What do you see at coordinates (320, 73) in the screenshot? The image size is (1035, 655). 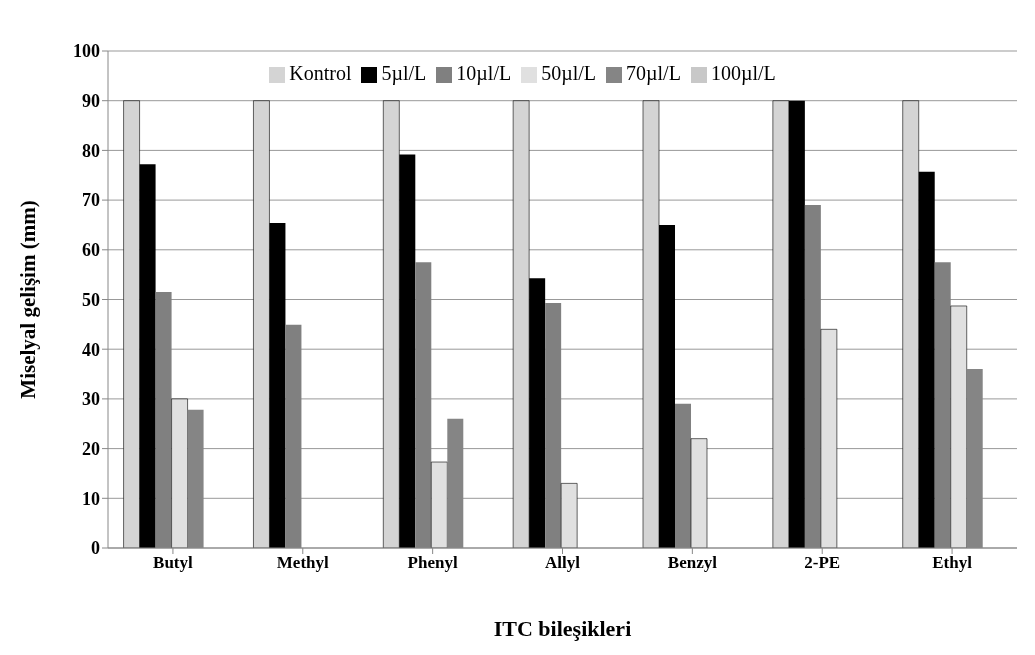 I see `legend-label: Kontrol` at bounding box center [320, 73].